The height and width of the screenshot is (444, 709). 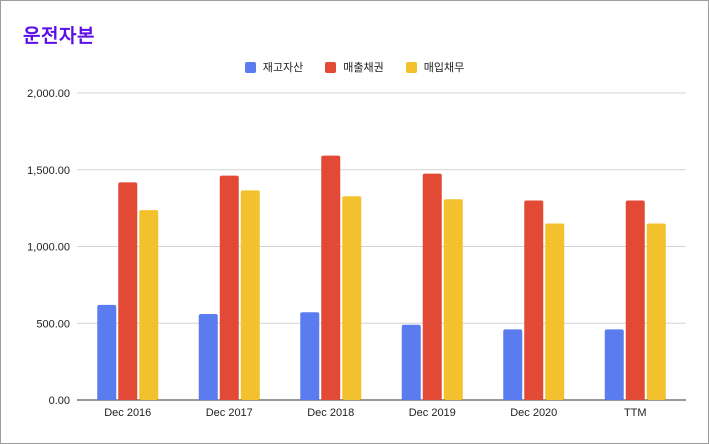 I want to click on legend-label-series-2: 매출채권, so click(x=363, y=67).